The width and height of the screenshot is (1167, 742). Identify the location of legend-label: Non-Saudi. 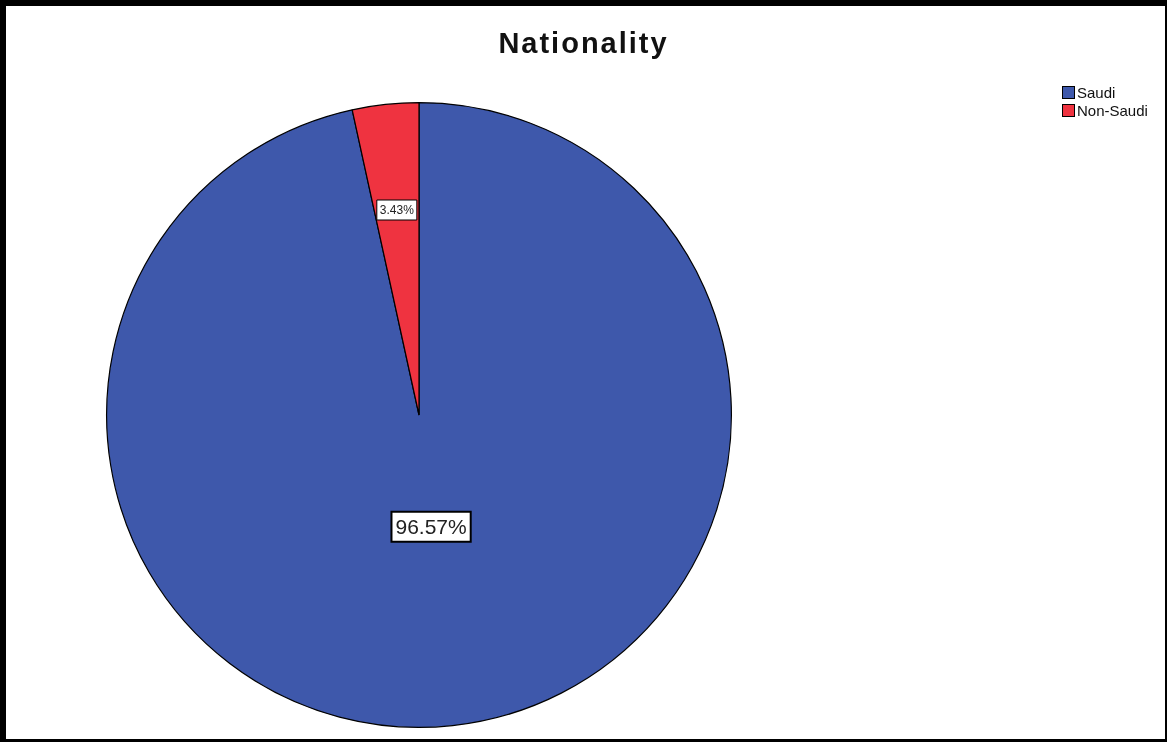
(1112, 110).